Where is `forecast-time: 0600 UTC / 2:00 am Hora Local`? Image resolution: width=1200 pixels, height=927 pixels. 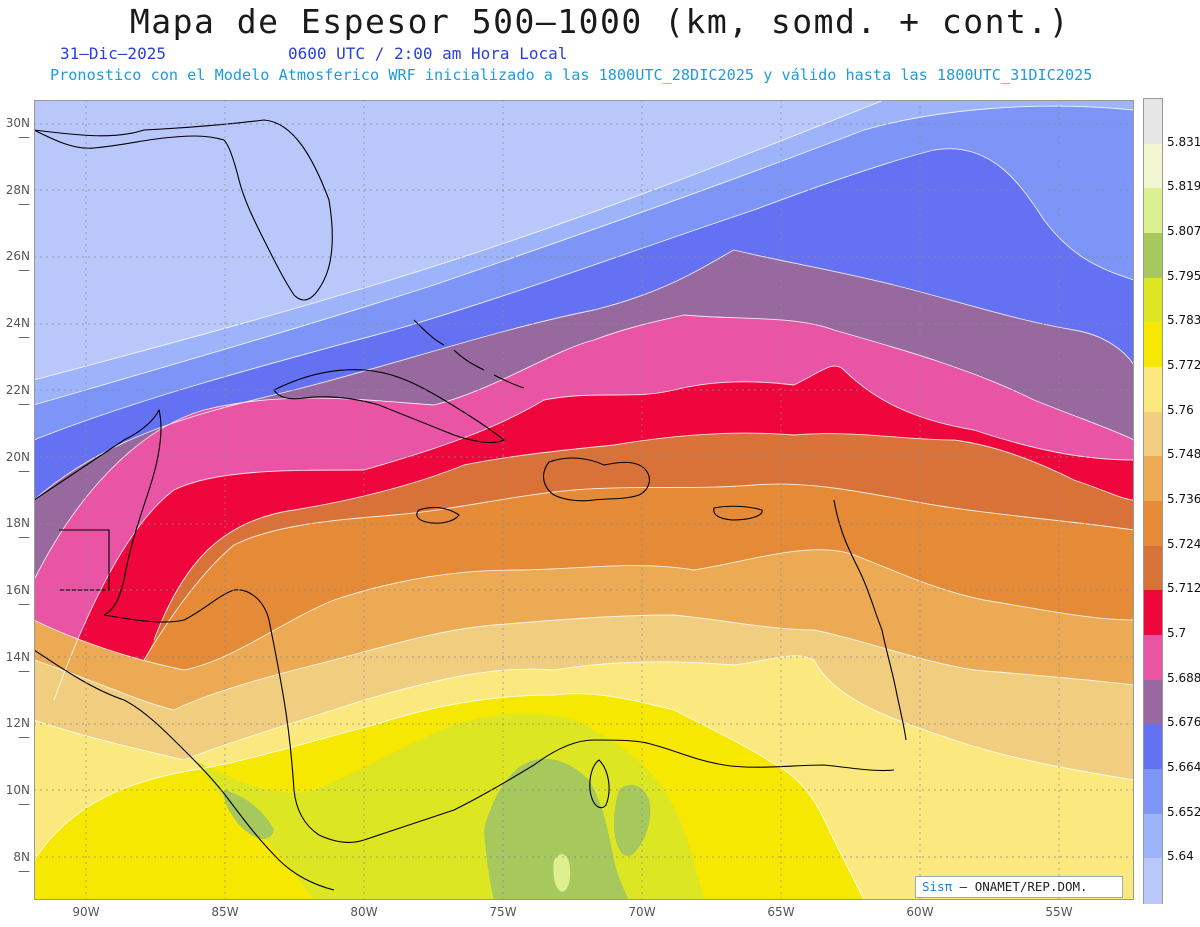
forecast-time: 0600 UTC / 2:00 am Hora Local is located at coordinates (428, 53).